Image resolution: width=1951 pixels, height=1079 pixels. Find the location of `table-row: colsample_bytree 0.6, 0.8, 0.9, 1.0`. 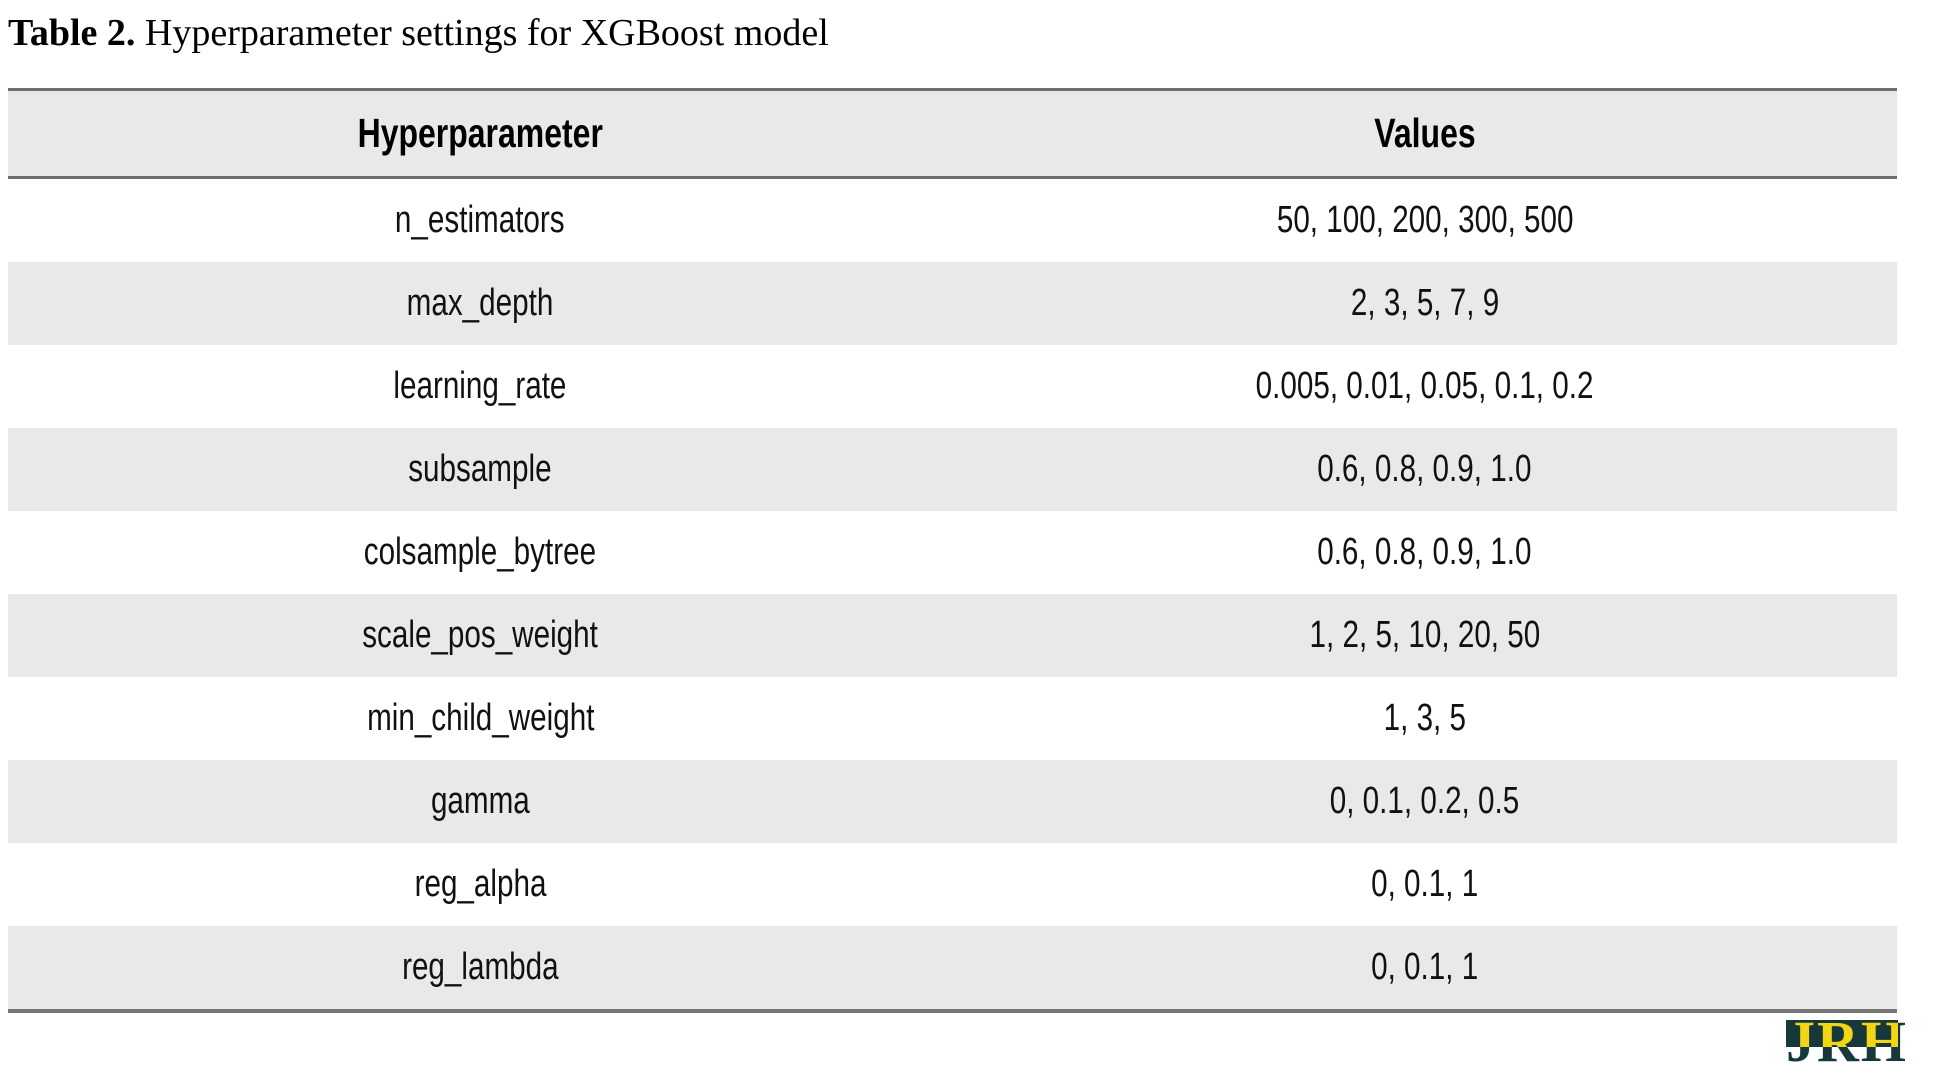

table-row: colsample_bytree 0.6, 0.8, 0.9, 1.0 is located at coordinates (952, 552).